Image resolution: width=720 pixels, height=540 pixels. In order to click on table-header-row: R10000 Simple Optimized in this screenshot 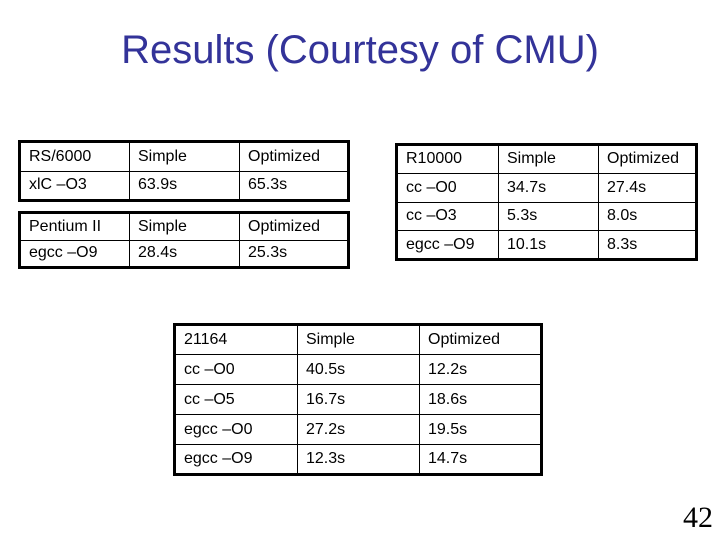, I will do `click(546, 159)`.